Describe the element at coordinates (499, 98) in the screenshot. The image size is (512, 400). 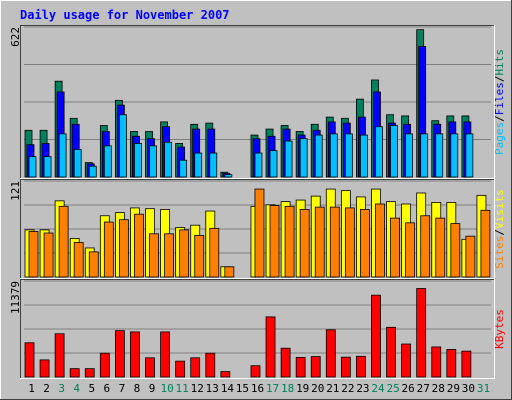
I see `axis-label-part: Files` at that location.